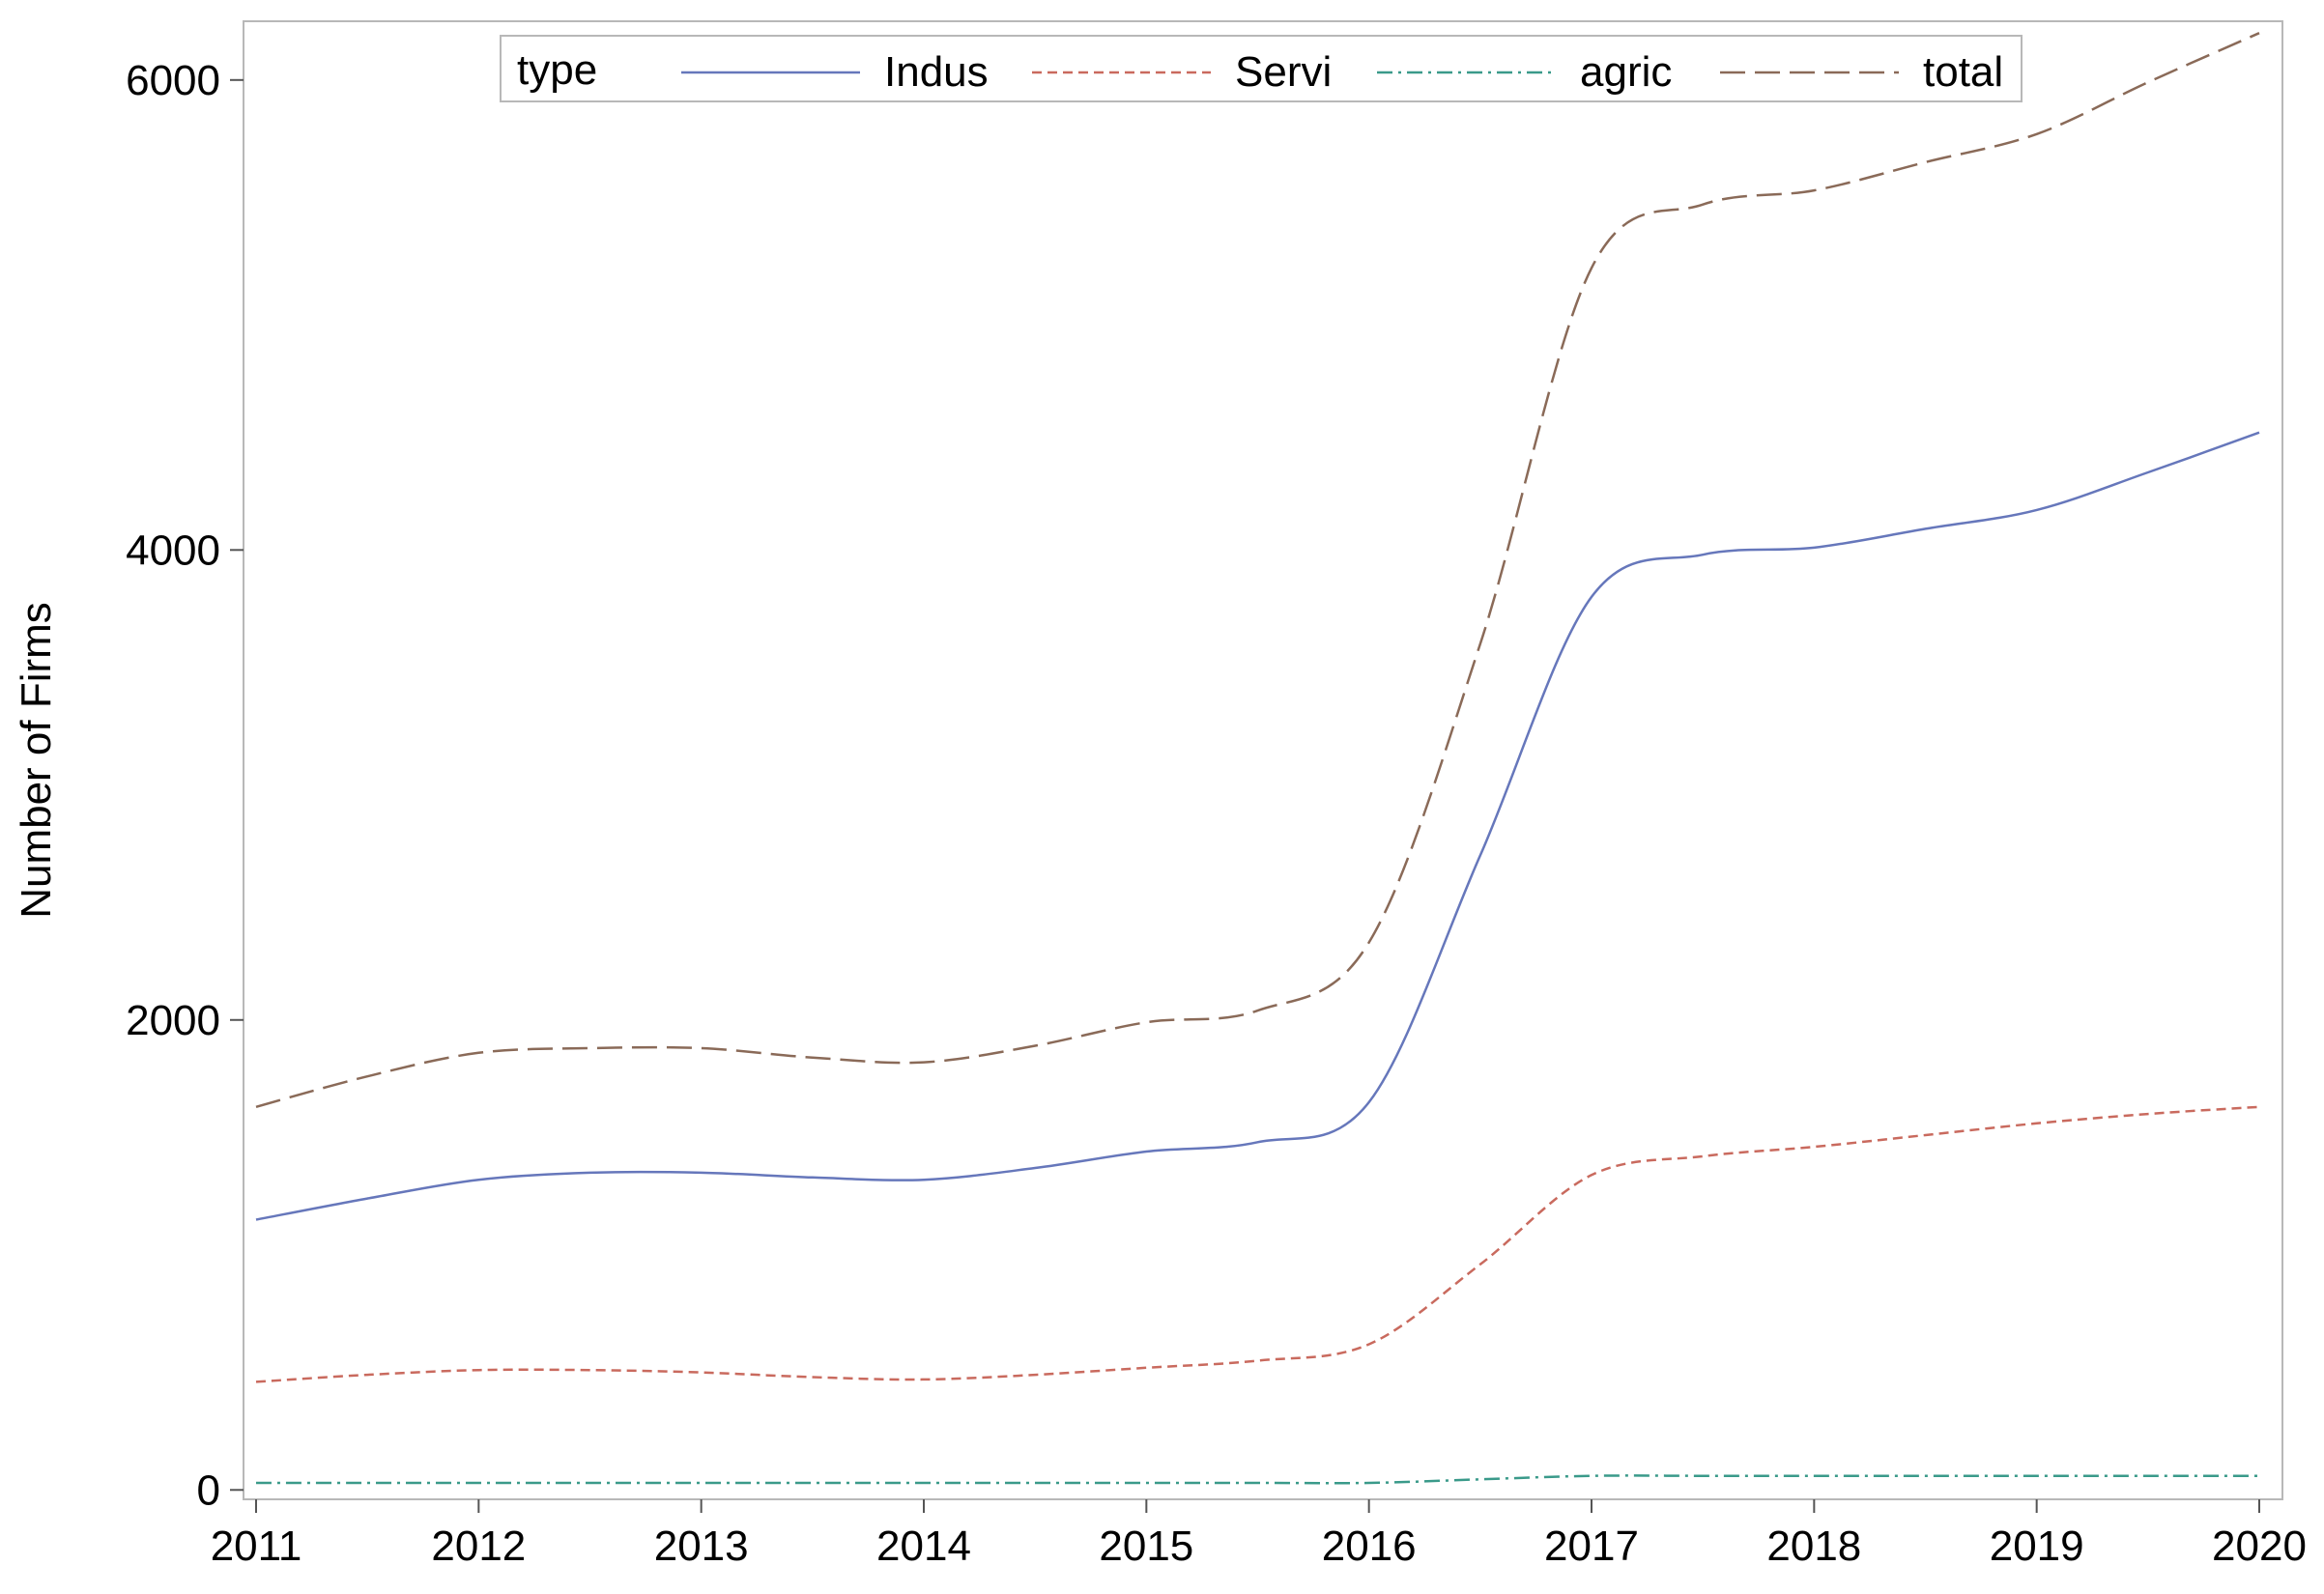 The image size is (2324, 1594). Describe the element at coordinates (924, 1546) in the screenshot. I see `x-tick-label: 2014` at that location.